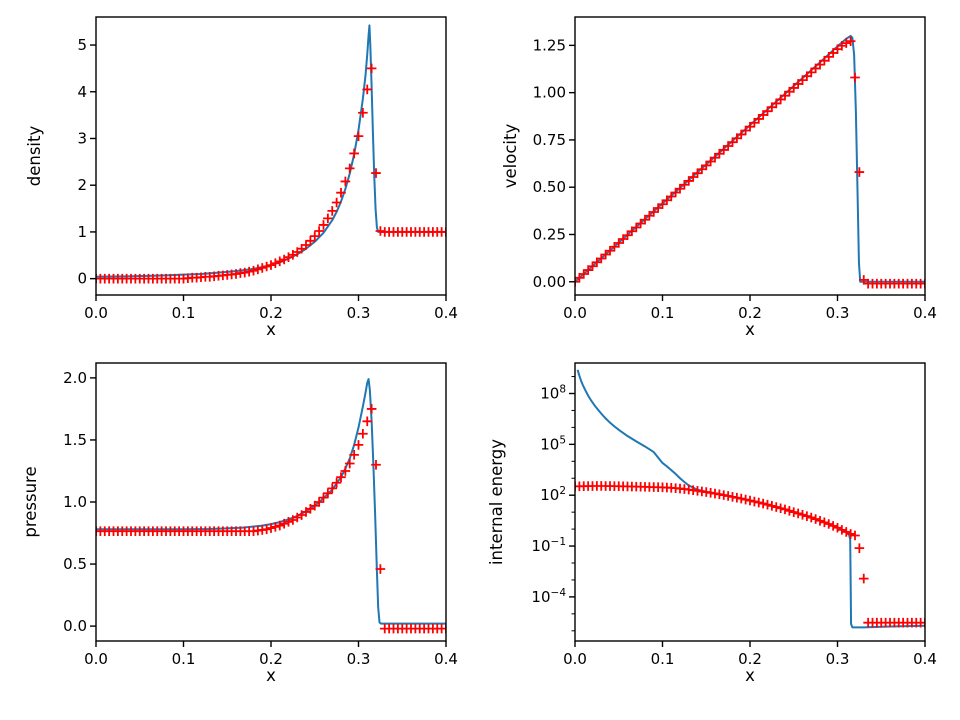 Image resolution: width=960 pixels, height=720 pixels. Describe the element at coordinates (663, 313) in the screenshot. I see `velocity-x-tick-label: 0.1` at that location.